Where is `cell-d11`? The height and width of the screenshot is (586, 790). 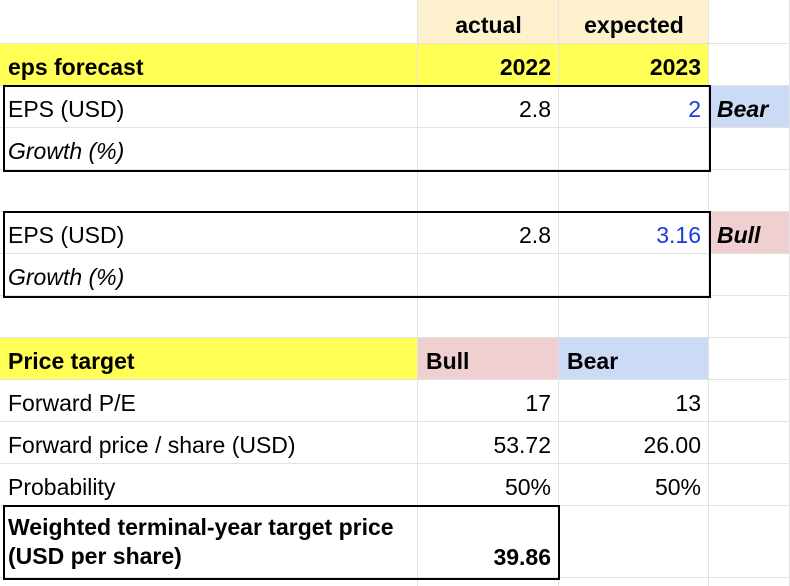 cell-d11 is located at coordinates (749, 443).